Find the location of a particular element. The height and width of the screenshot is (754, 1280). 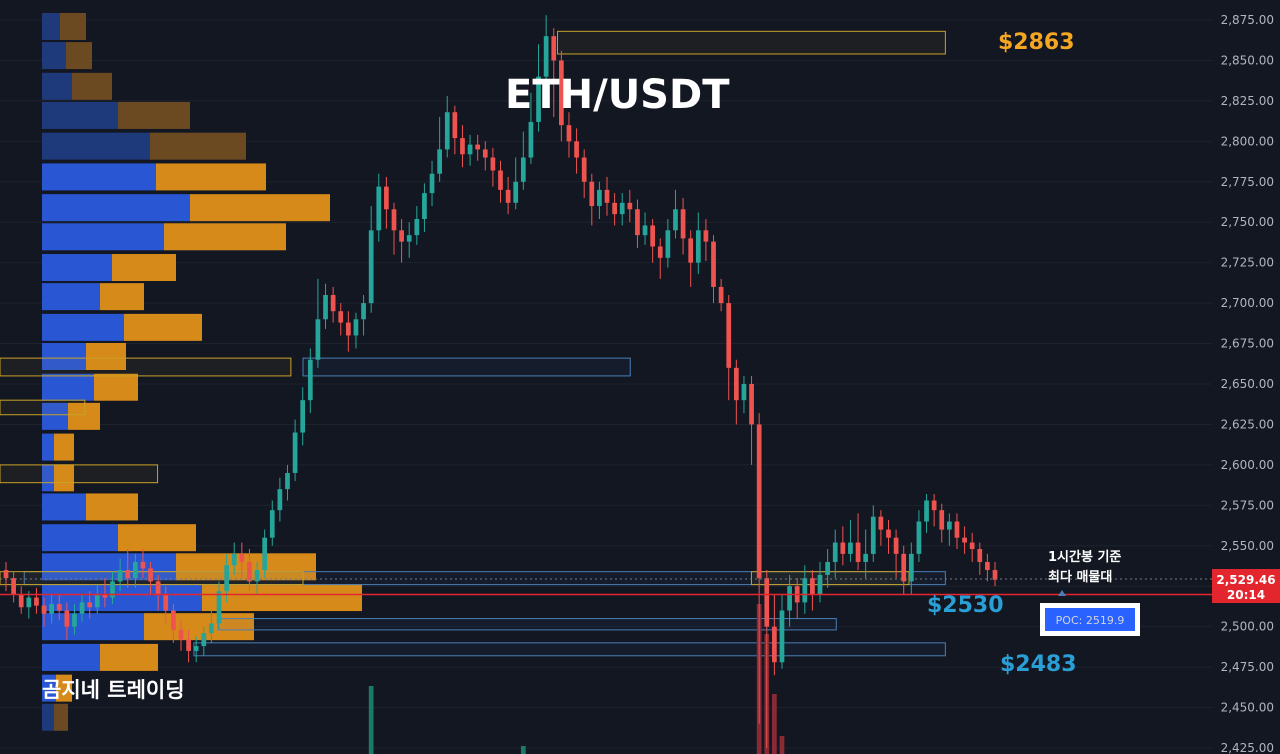

current-price-badge: 2,529.46 20:14 is located at coordinates (1246, 586).